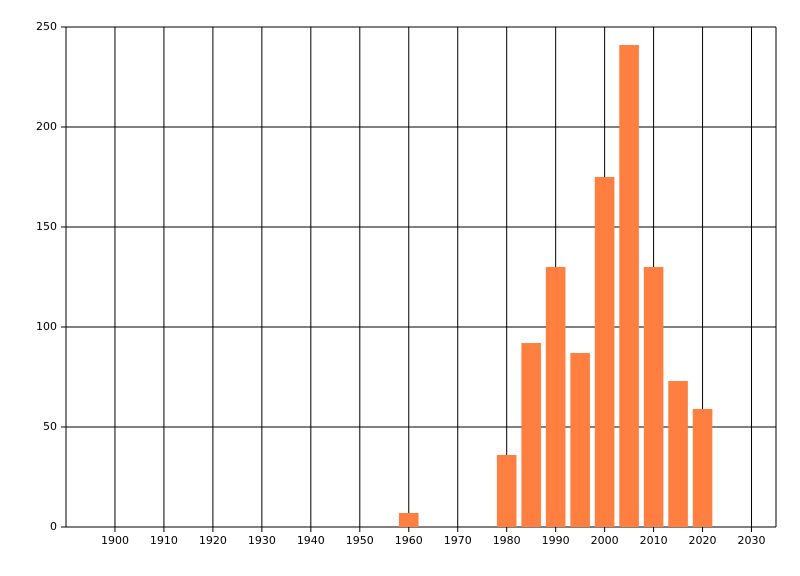 The width and height of the screenshot is (800, 576). I want to click on x-tick-label: 2030, so click(752, 540).